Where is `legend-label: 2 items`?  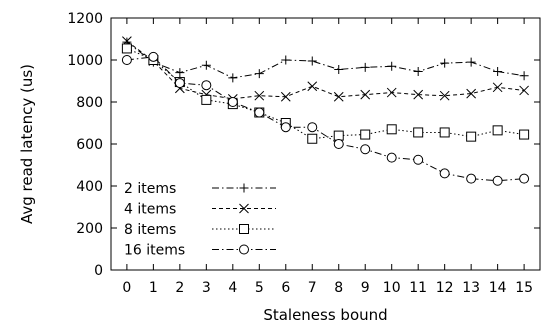
legend-label: 2 items is located at coordinates (150, 189).